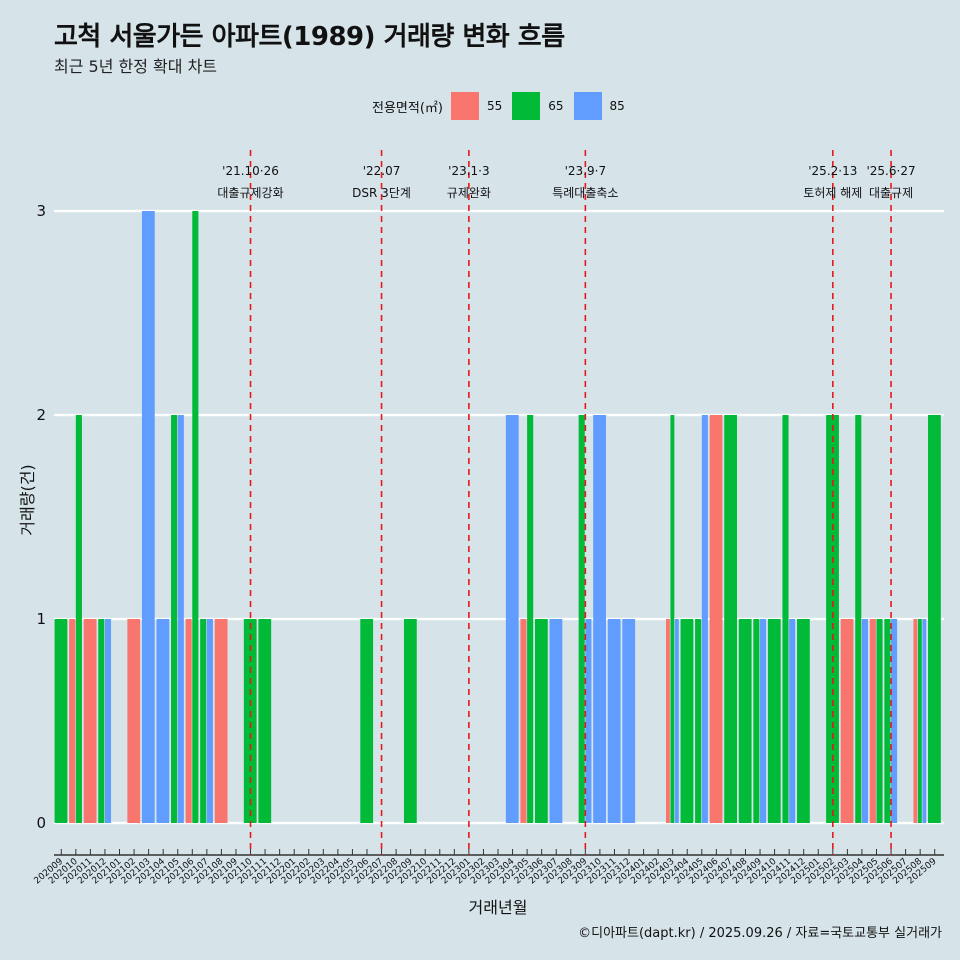  What do you see at coordinates (468, 171) in the screenshot?
I see `annotation-date-202301: '23.1·3` at bounding box center [468, 171].